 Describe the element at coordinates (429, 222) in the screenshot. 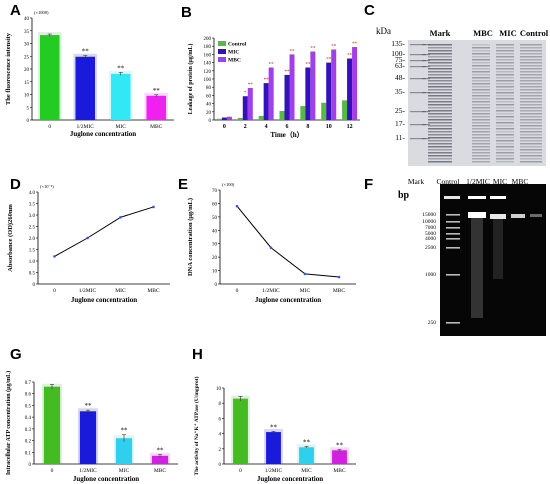

I see `gel-f-marker-label: 10000` at that location.